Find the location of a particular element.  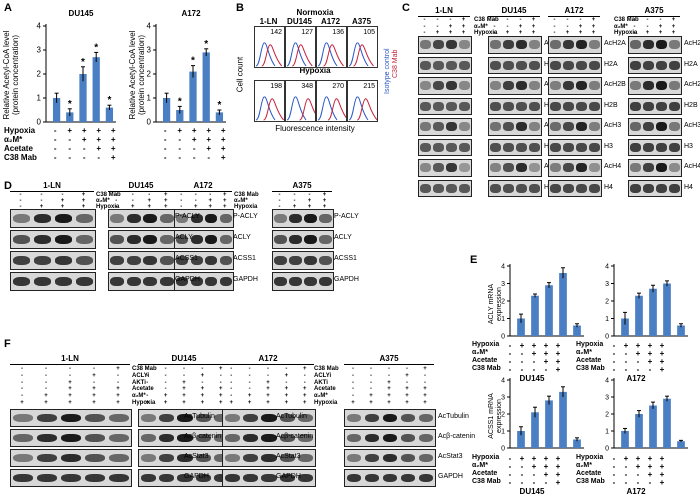

panelC-cond-label: C38 Mab is located at coordinates (486, 20).